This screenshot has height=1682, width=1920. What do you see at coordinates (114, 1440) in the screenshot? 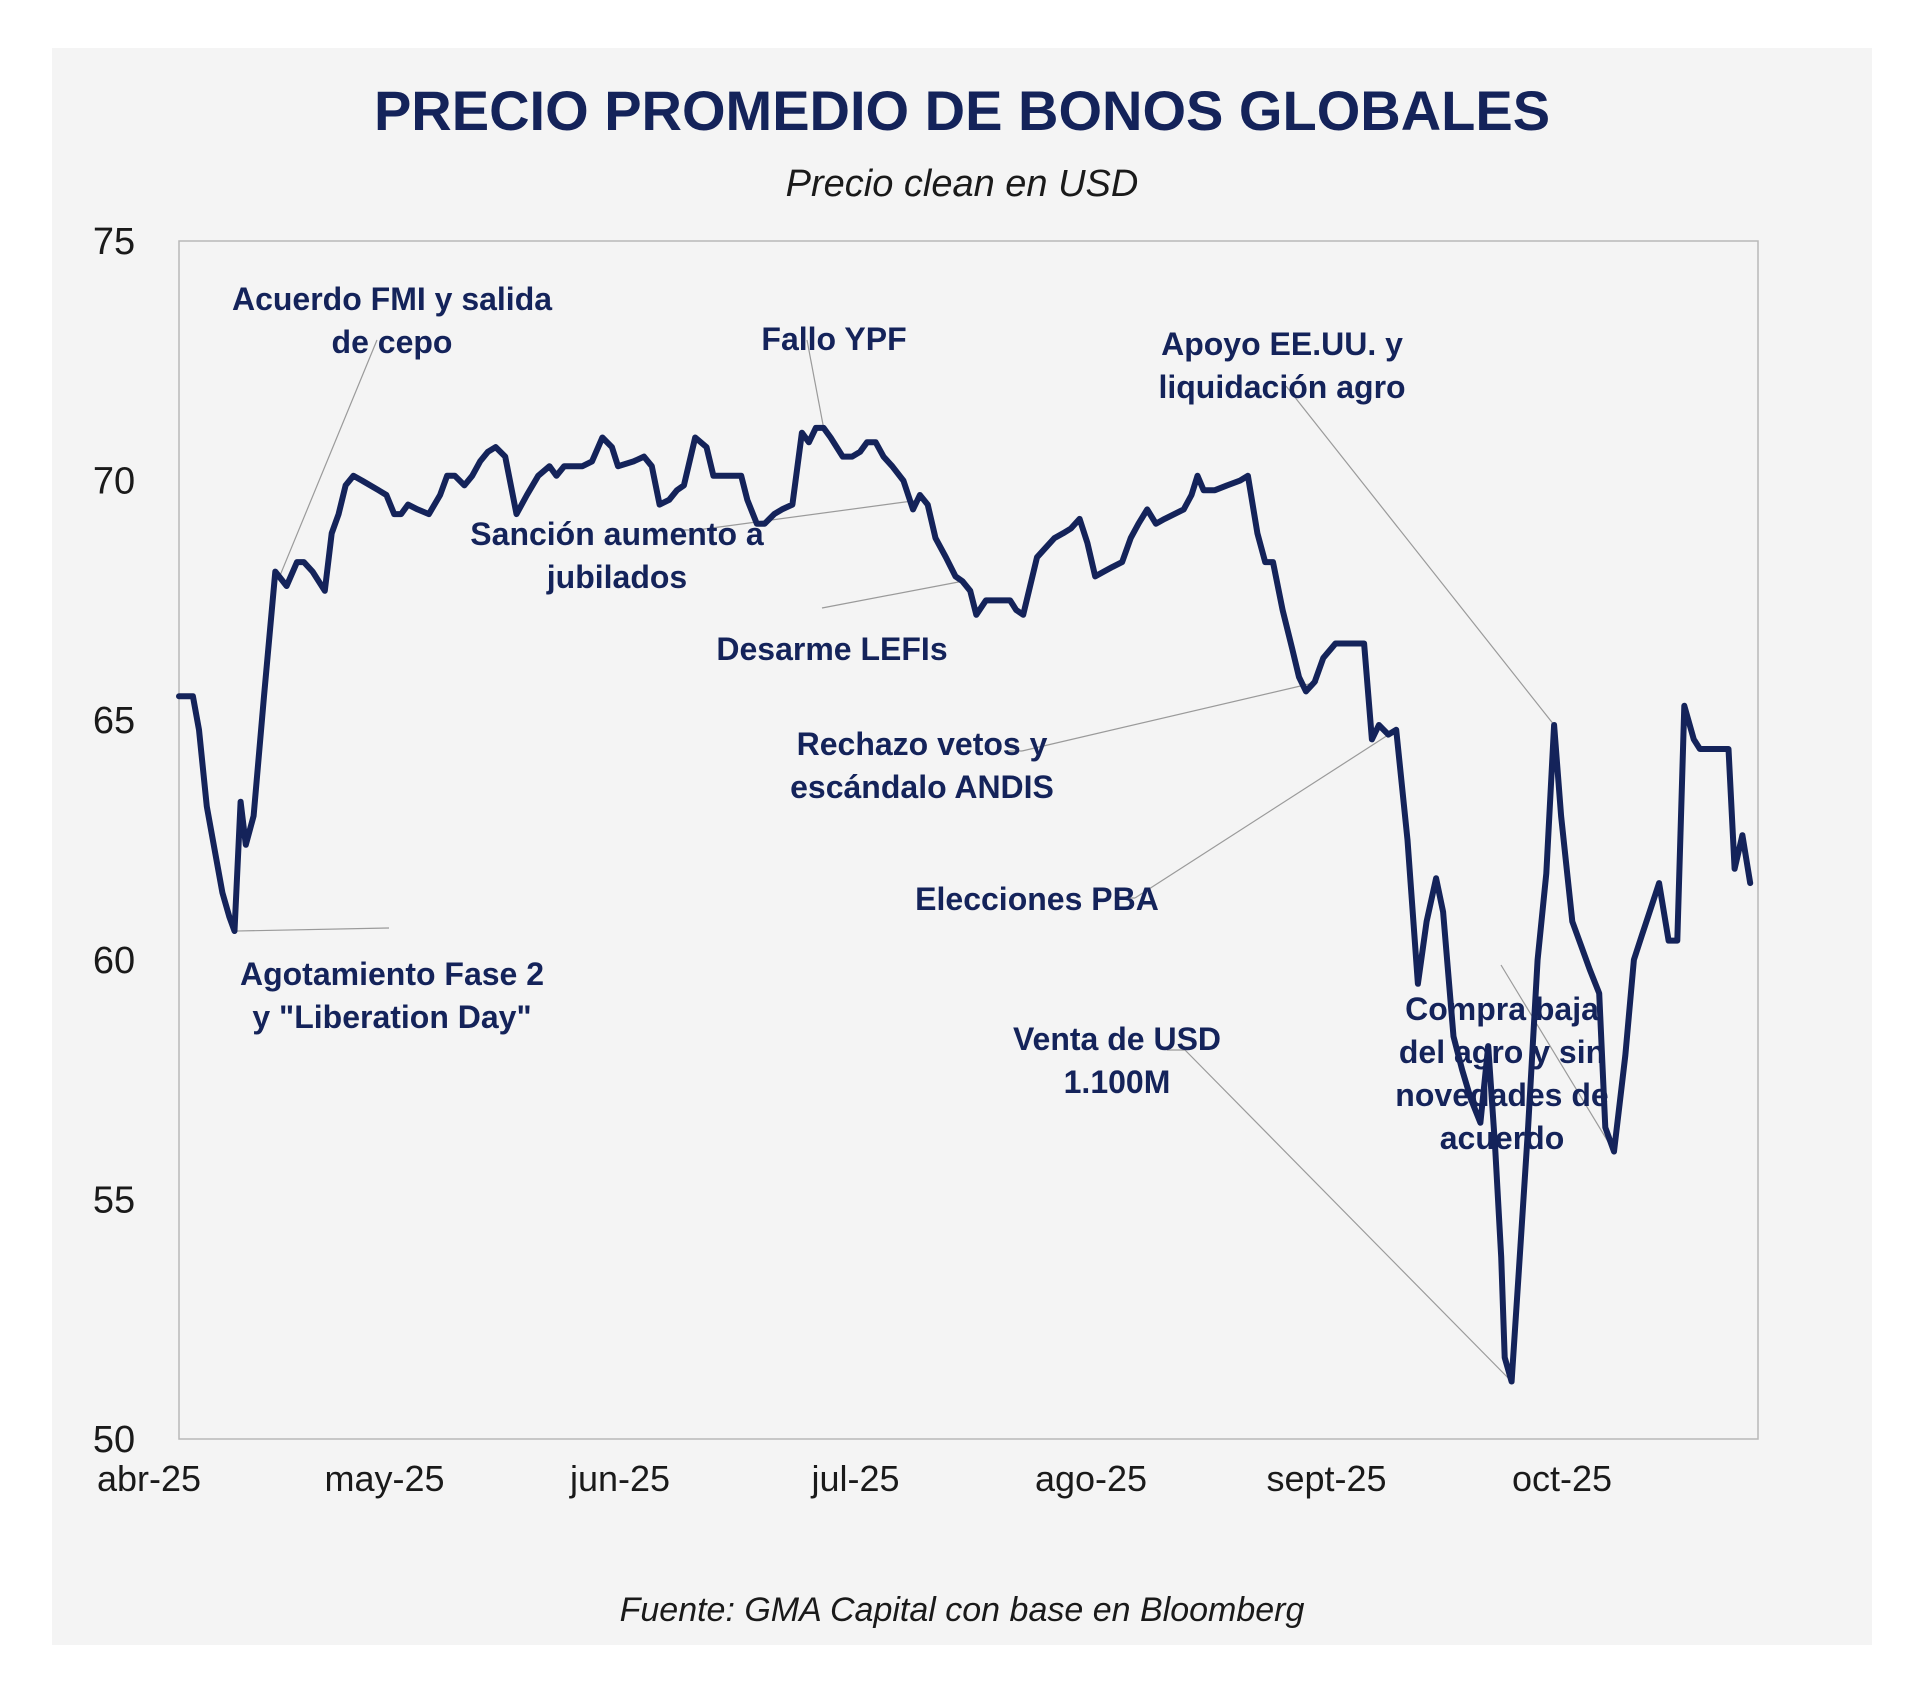
I see `y-tick-label: 50` at bounding box center [114, 1440].